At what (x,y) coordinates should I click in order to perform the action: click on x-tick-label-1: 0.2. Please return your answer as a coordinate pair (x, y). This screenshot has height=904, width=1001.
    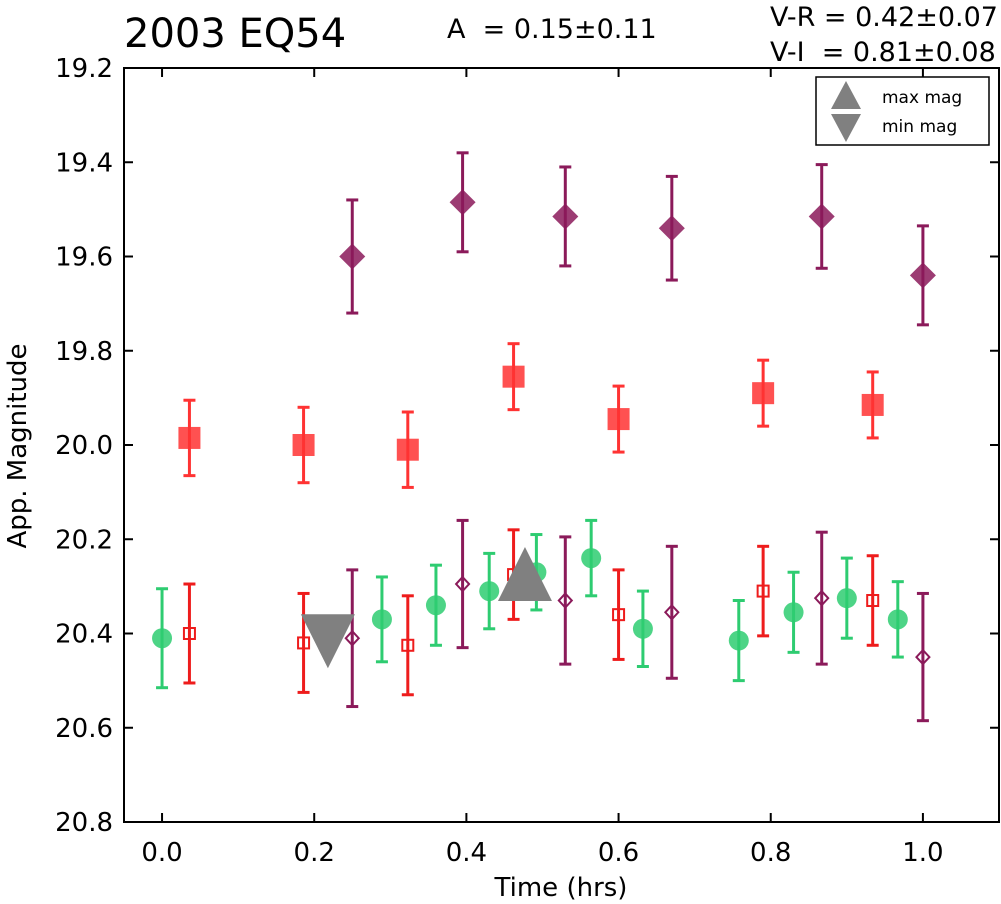
    Looking at the image, I should click on (314, 853).